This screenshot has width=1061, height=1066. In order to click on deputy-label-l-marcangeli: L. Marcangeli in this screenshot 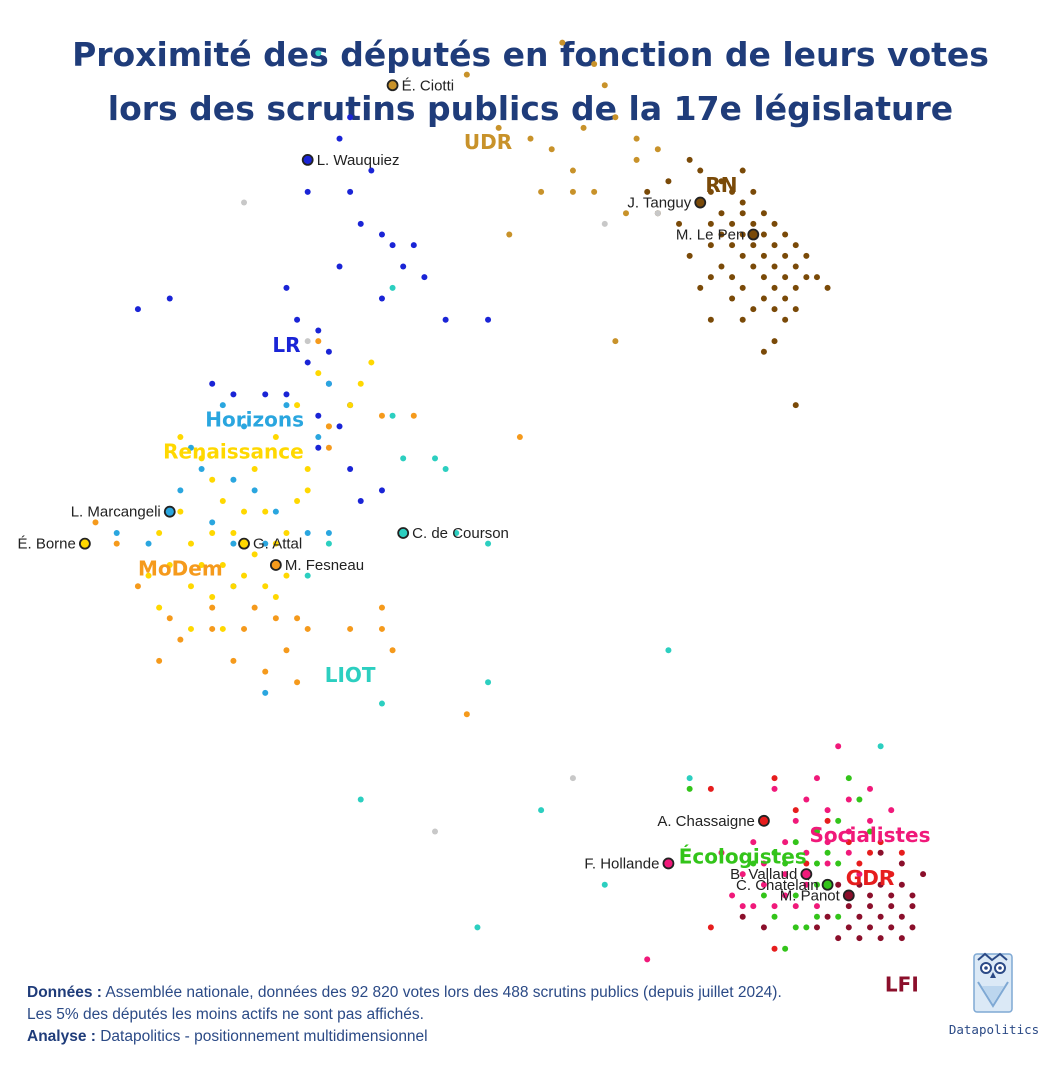, I will do `click(116, 512)`.